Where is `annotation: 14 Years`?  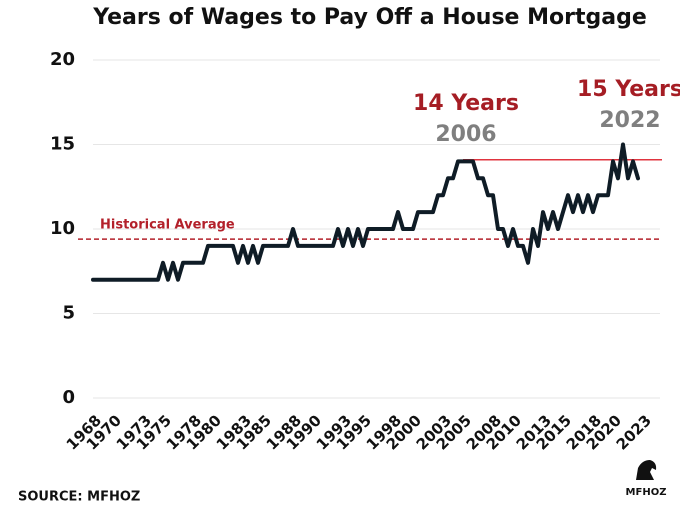 annotation: 14 Years is located at coordinates (466, 103).